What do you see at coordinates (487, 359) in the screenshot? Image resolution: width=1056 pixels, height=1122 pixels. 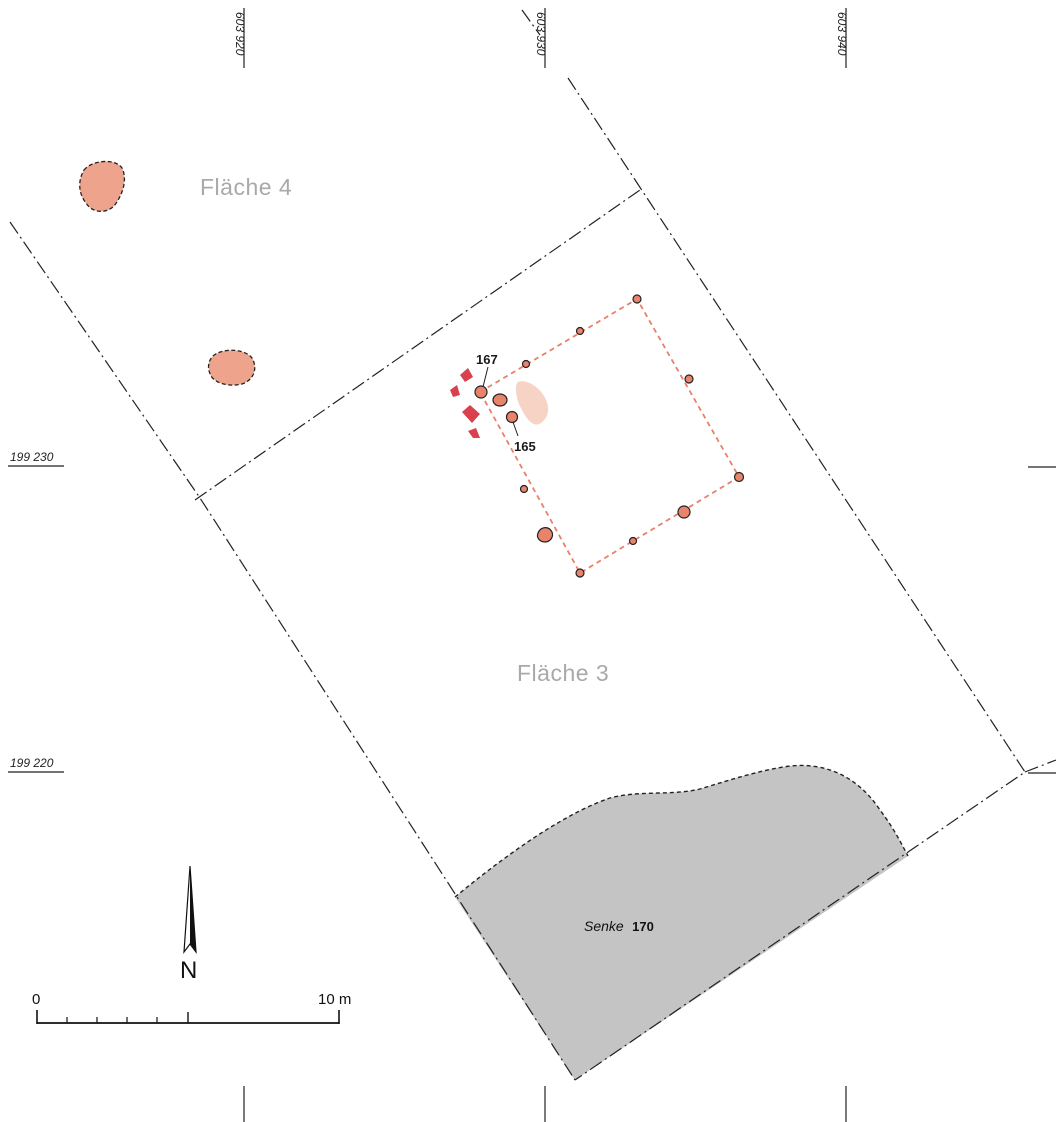 I see `feature-label-167: 167` at bounding box center [487, 359].